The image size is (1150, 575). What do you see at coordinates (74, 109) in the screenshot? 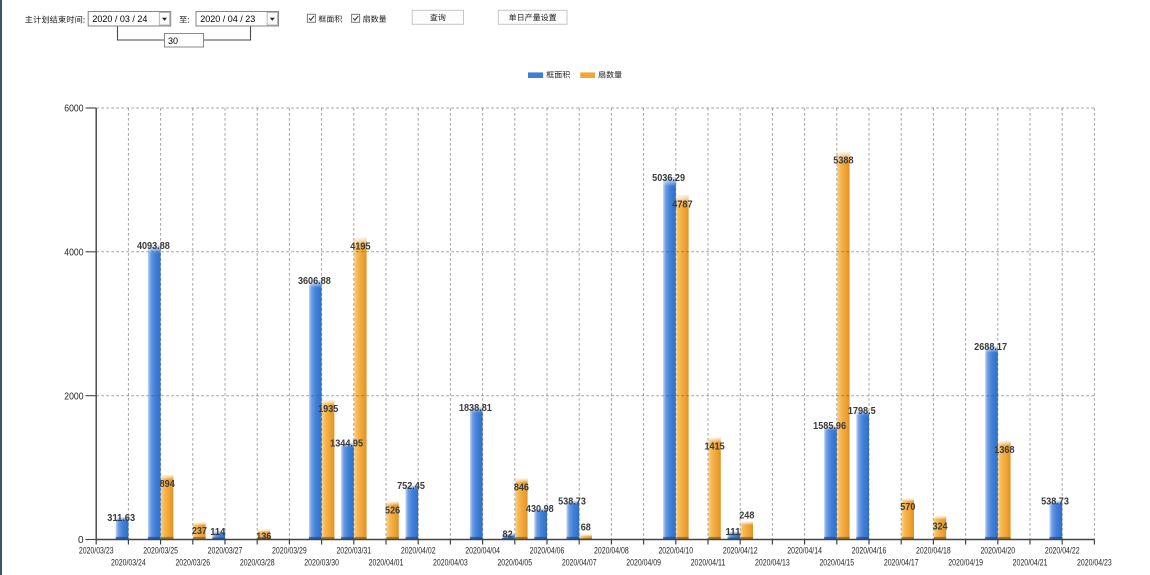
I see `svg-text: 6000` at bounding box center [74, 109].